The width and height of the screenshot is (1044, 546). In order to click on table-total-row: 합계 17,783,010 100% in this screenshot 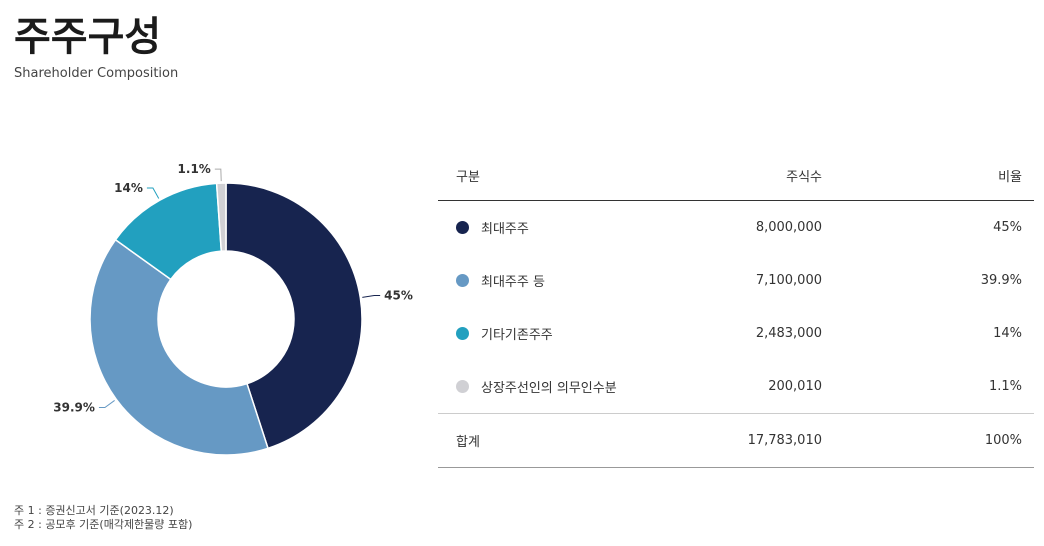, I will do `click(736, 440)`.